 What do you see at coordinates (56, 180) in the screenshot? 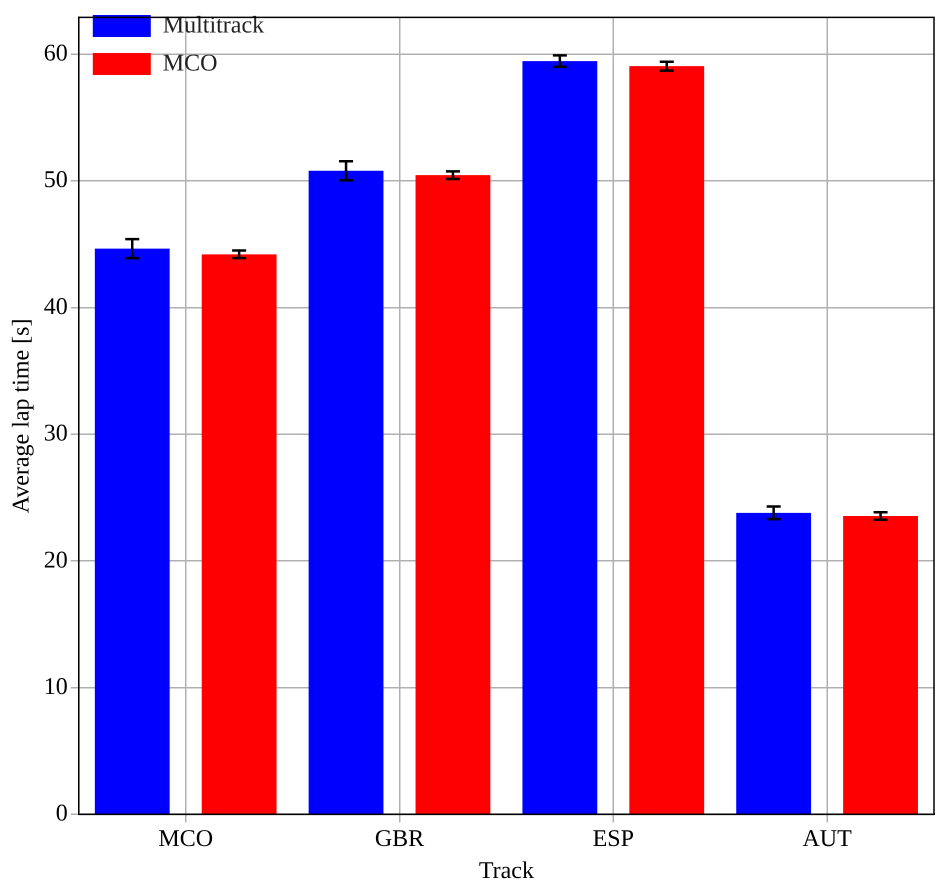
I see `y-tick-label: 50` at bounding box center [56, 180].